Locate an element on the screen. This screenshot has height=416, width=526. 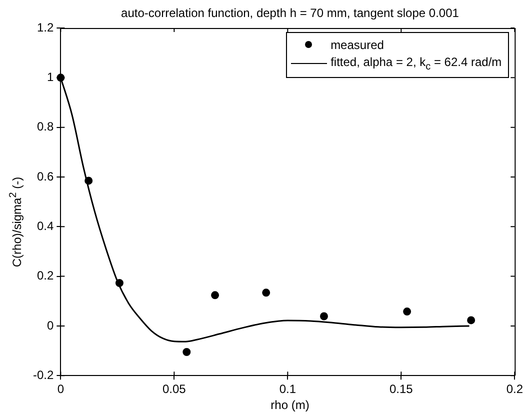
y-tick-label: -0.2 is located at coordinates (43, 375).